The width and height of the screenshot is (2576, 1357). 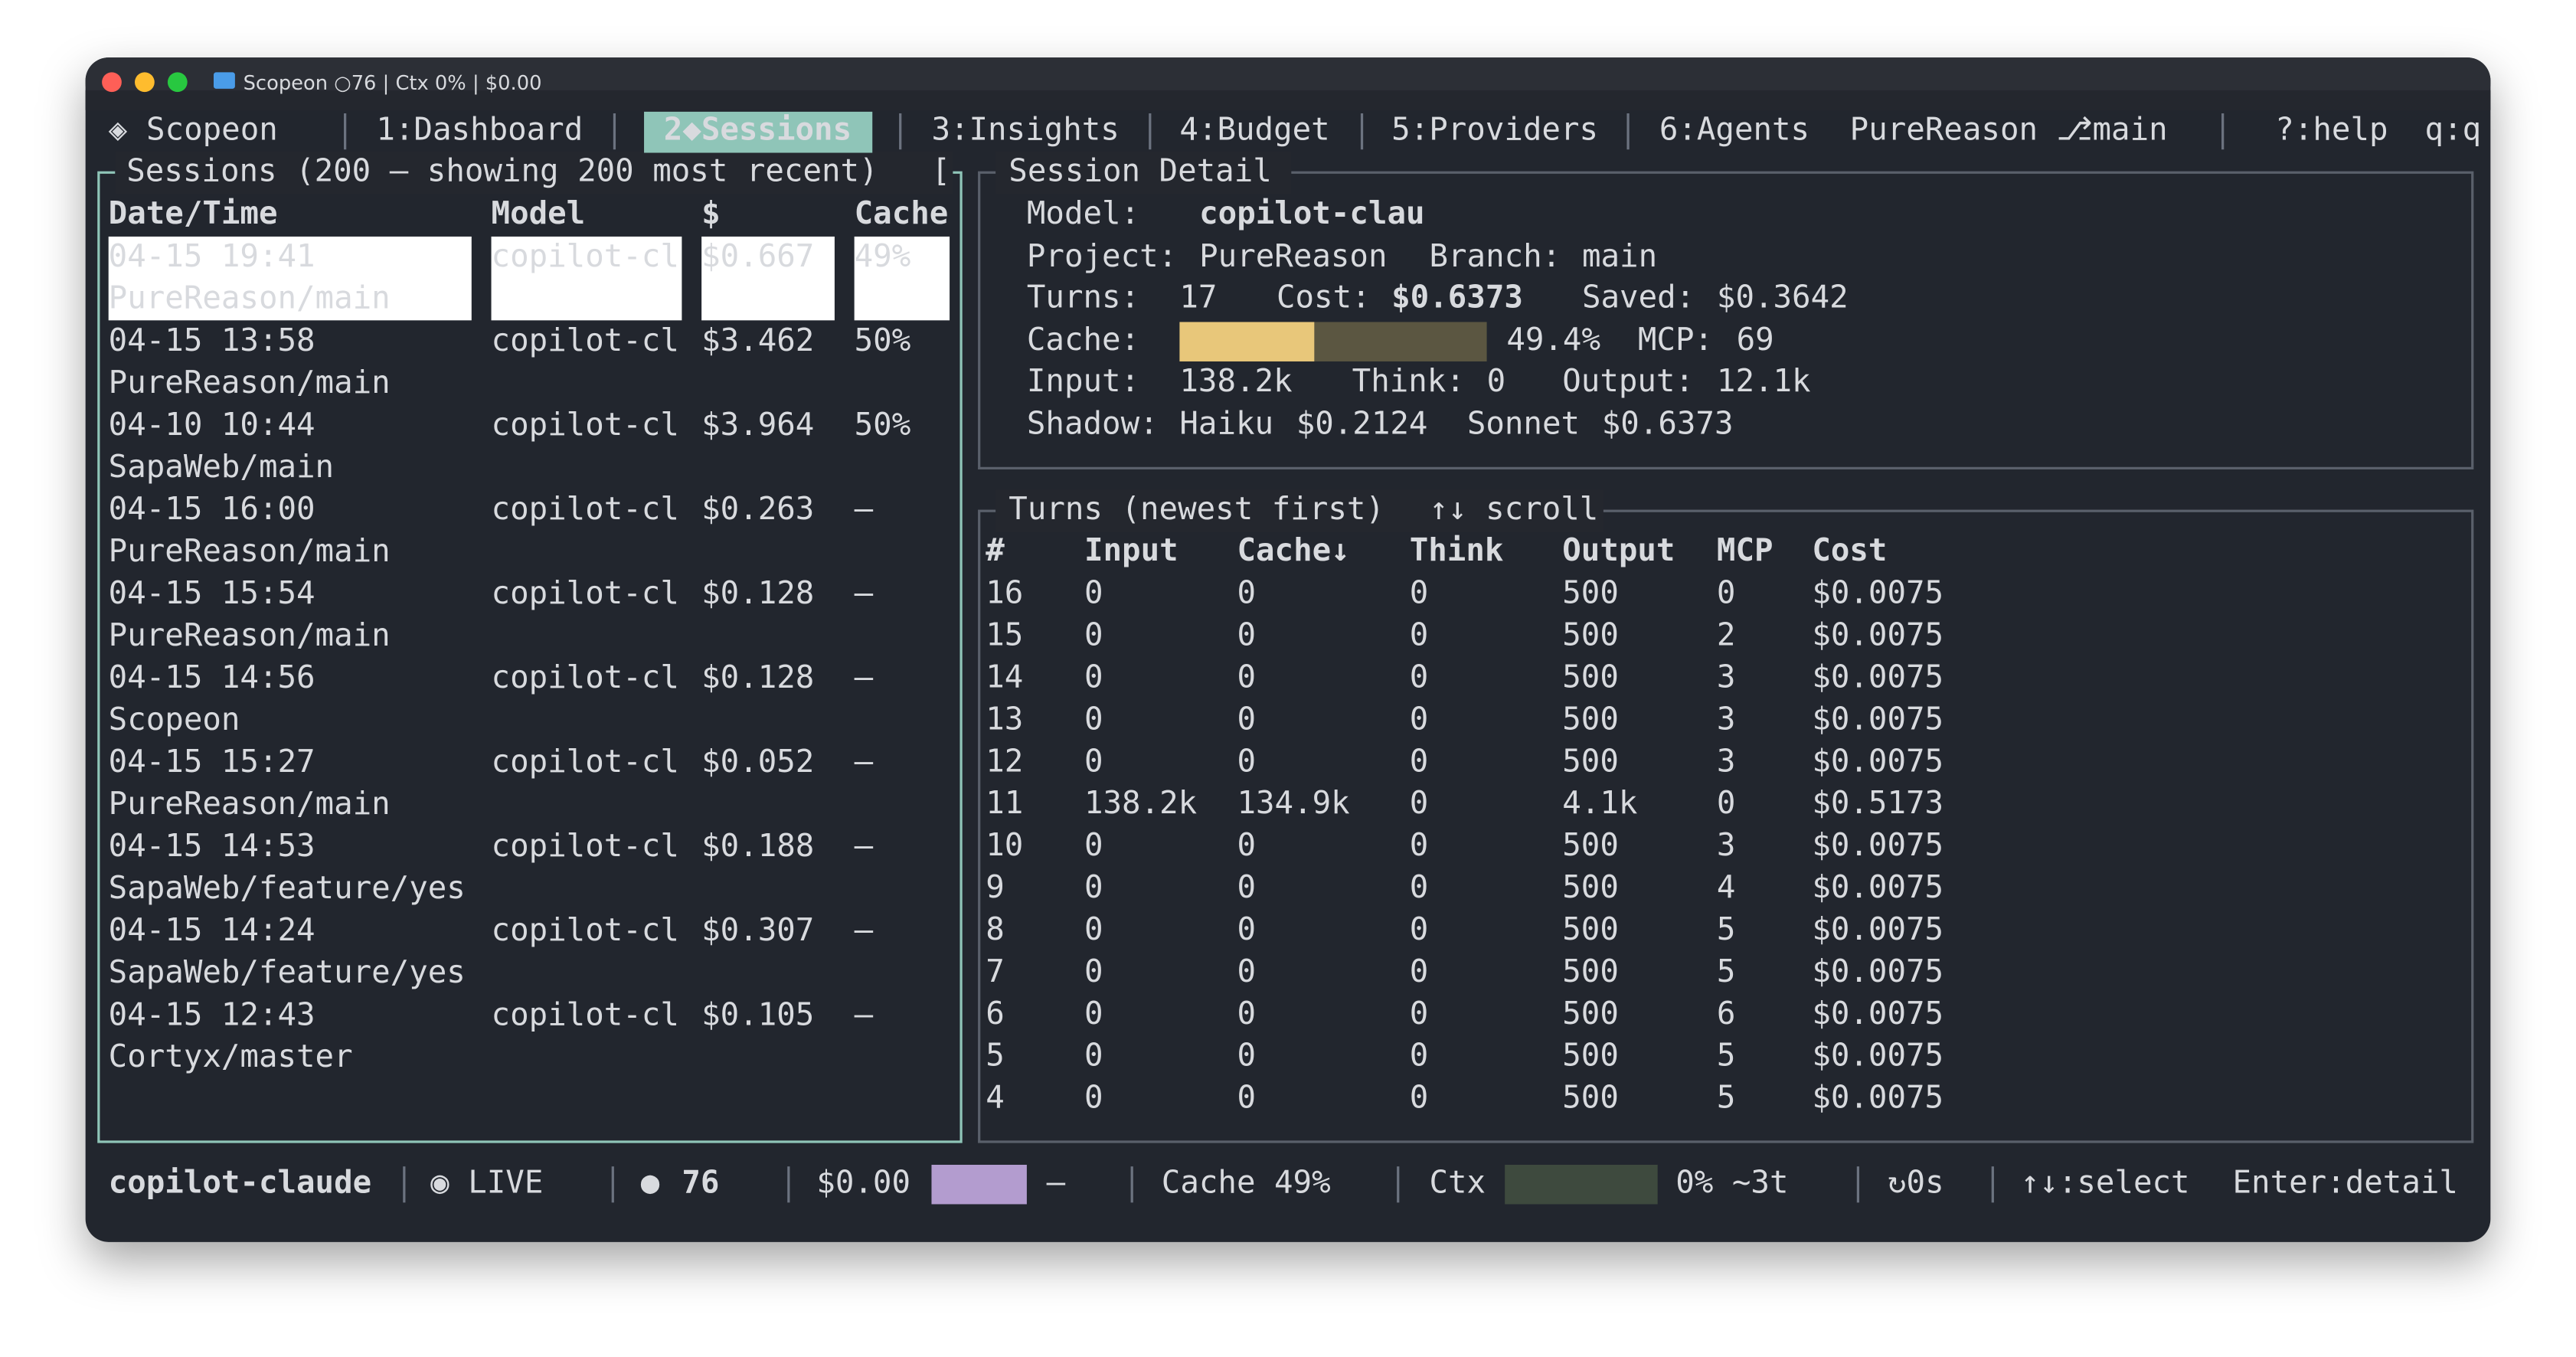 I want to click on detail-turns: 17, so click(x=1198, y=296).